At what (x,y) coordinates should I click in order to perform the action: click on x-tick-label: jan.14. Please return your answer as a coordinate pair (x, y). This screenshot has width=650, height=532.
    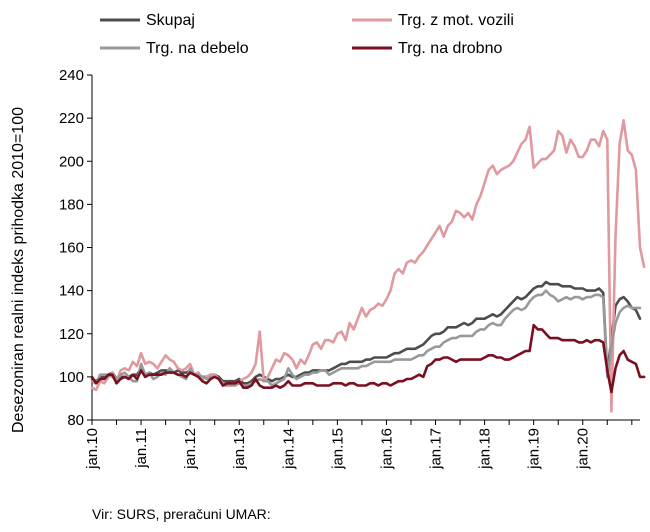
    Looking at the image, I should click on (288, 449).